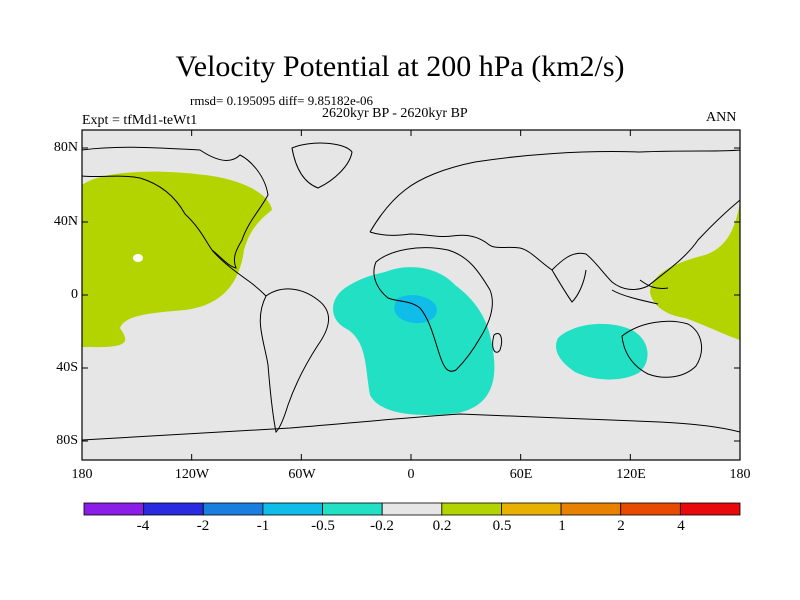 The width and height of the screenshot is (800, 600). I want to click on lat-label-0: 0, so click(74, 294).